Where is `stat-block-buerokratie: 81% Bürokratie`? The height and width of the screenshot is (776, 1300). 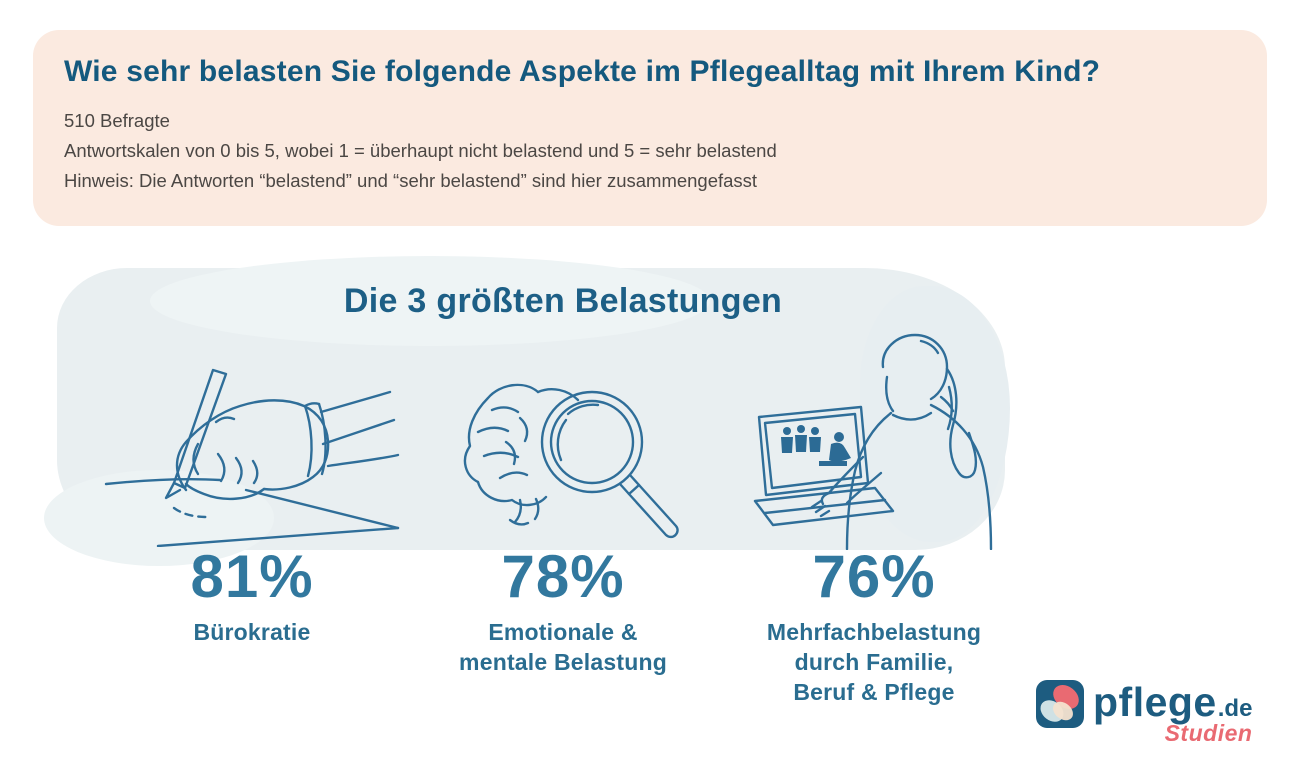
stat-block-buerokratie: 81% Bürokratie is located at coordinates (252, 596).